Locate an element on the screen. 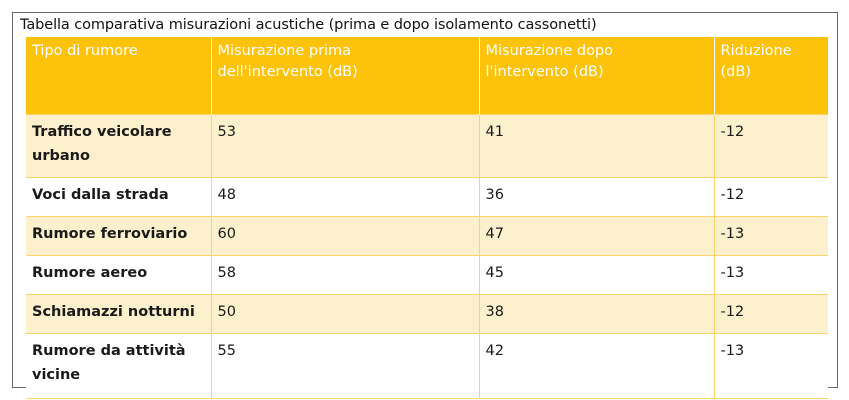 This screenshot has height=400, width=849. cell-dopo: 38 is located at coordinates (596, 313).